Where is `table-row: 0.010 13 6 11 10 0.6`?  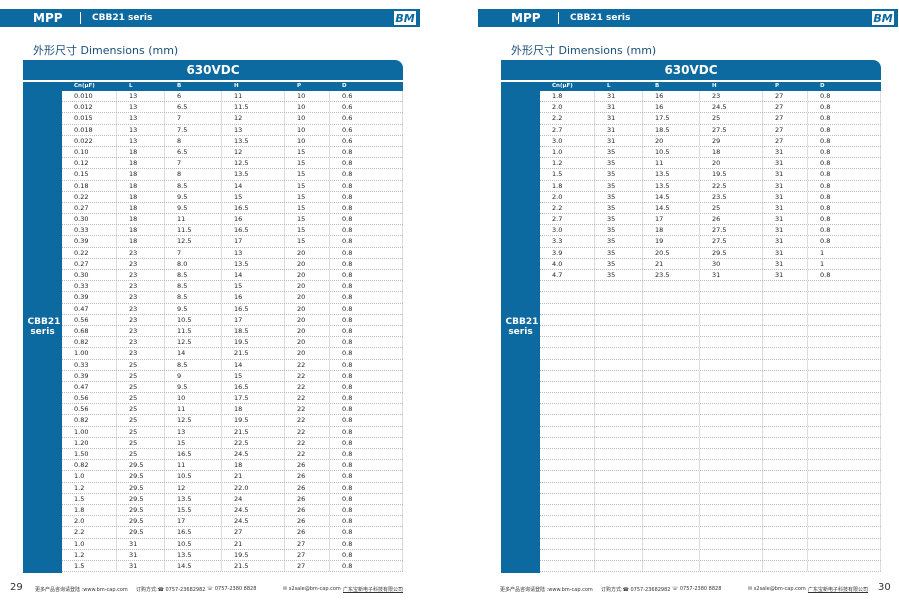
table-row: 0.010 13 6 11 10 0.6 is located at coordinates (232, 97).